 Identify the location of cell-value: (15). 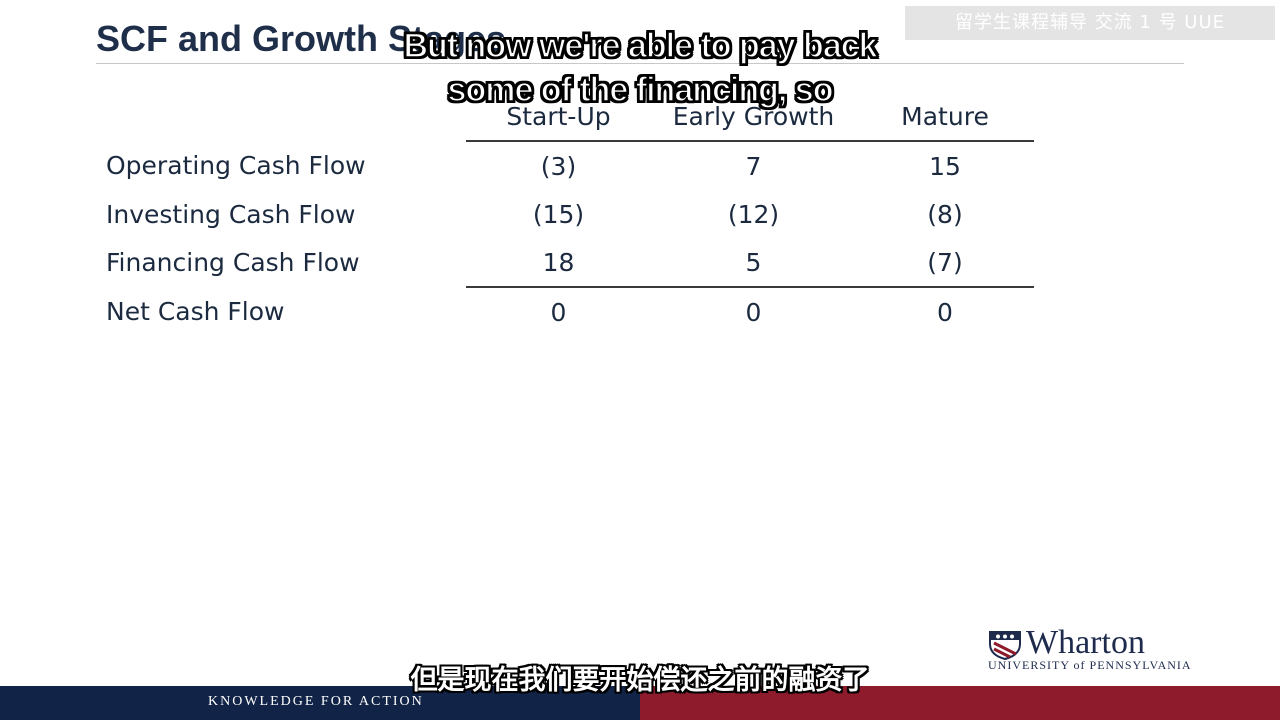
(558, 214).